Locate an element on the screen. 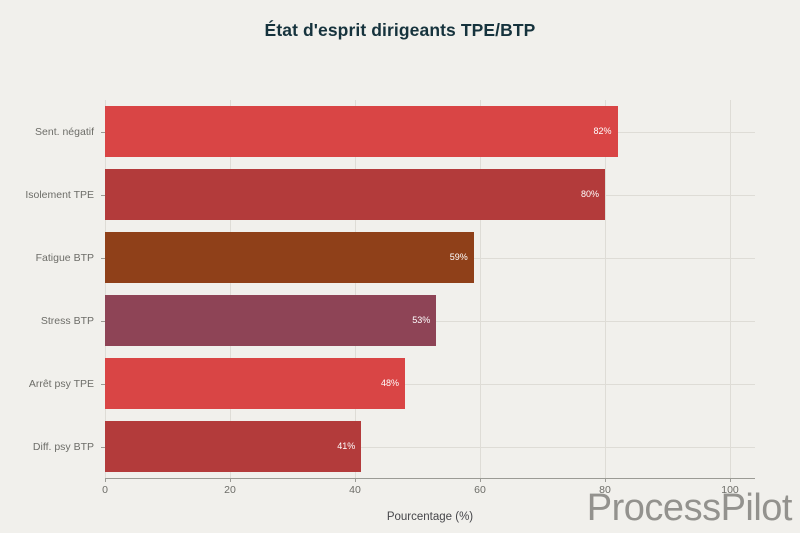 The height and width of the screenshot is (533, 800). bar-value-label: 80% is located at coordinates (589, 194).